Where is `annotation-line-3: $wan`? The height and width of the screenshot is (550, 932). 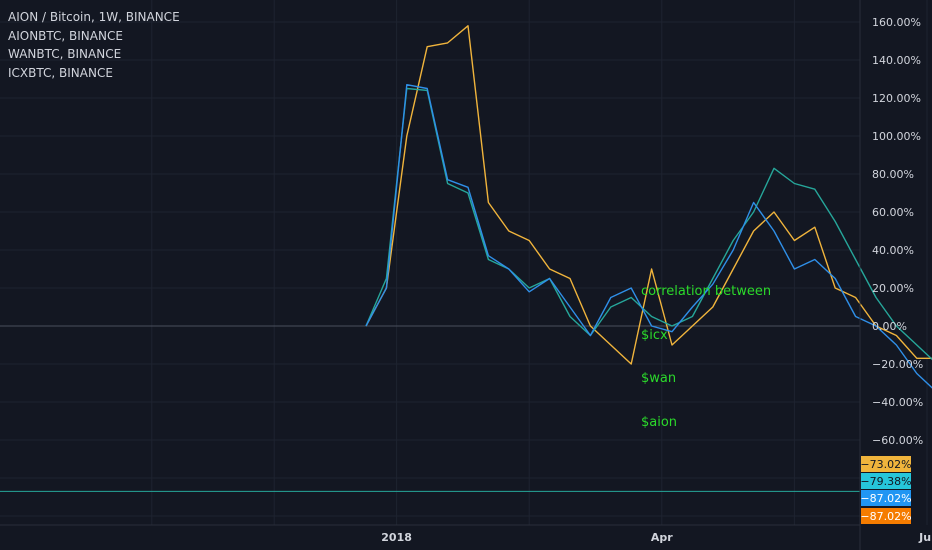 annotation-line-3: $wan is located at coordinates (659, 378).